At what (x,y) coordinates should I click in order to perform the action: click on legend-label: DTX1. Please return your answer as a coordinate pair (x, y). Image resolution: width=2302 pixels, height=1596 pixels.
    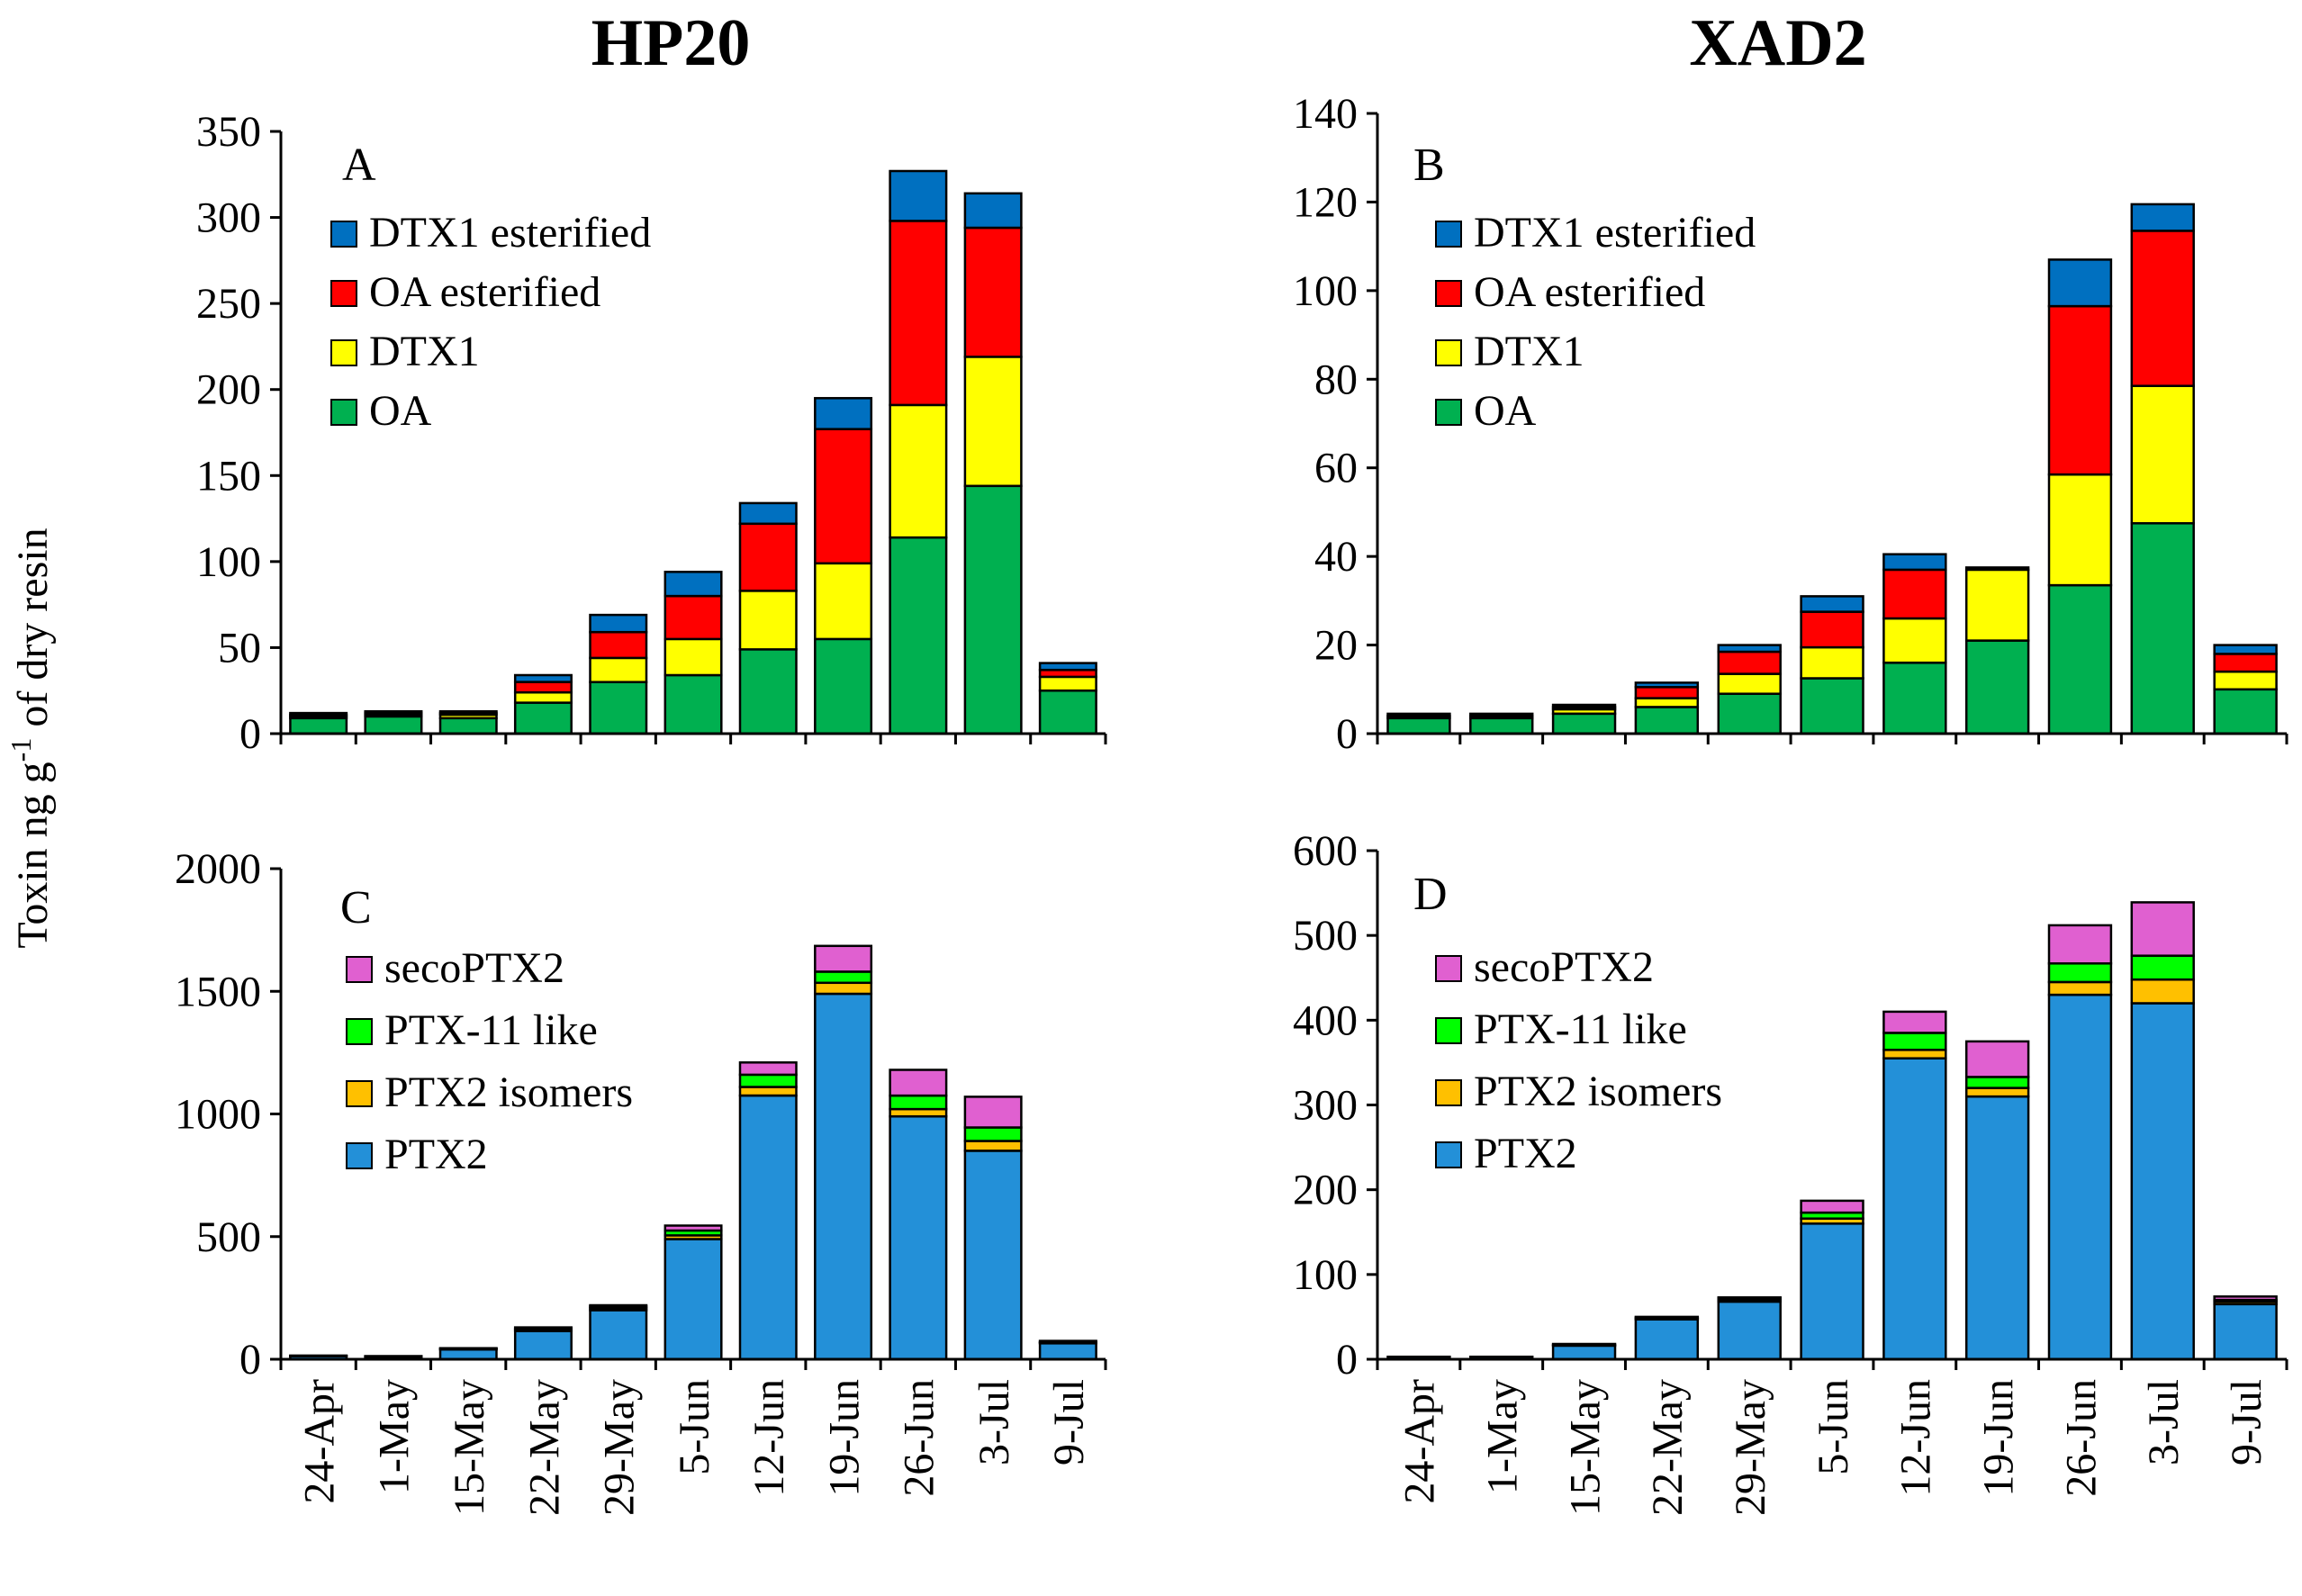
    Looking at the image, I should click on (1529, 351).